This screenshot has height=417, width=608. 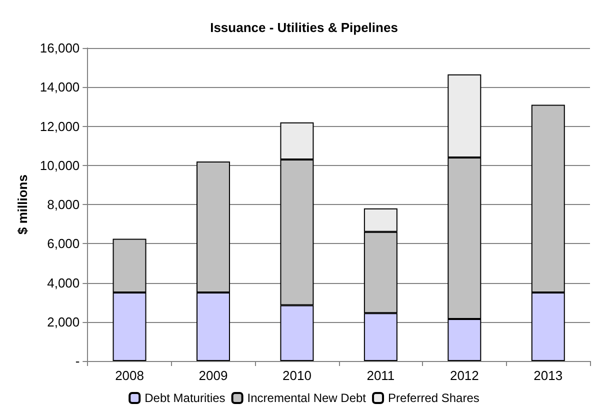 I want to click on y-tick-label: 14,000, so click(x=60, y=87).